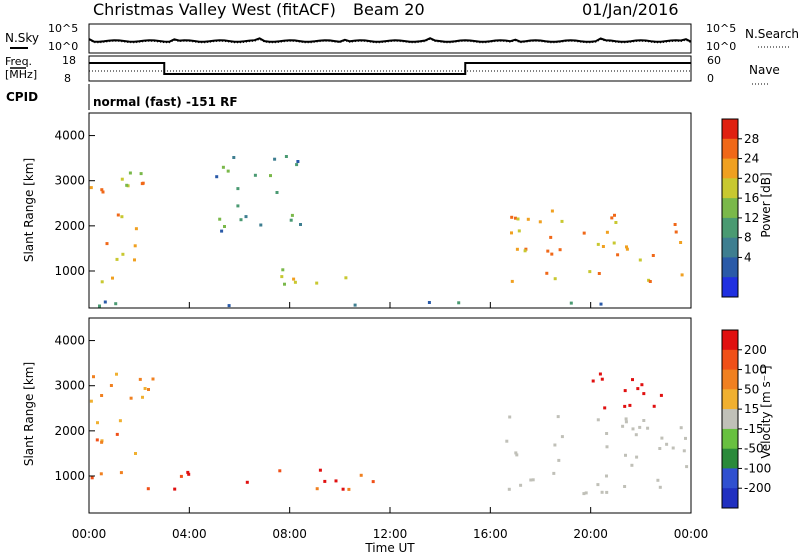 Image resolution: width=800 pixels, height=554 pixels. What do you see at coordinates (755, 350) in the screenshot?
I see `colorbar-tick-label: 200` at bounding box center [755, 350].